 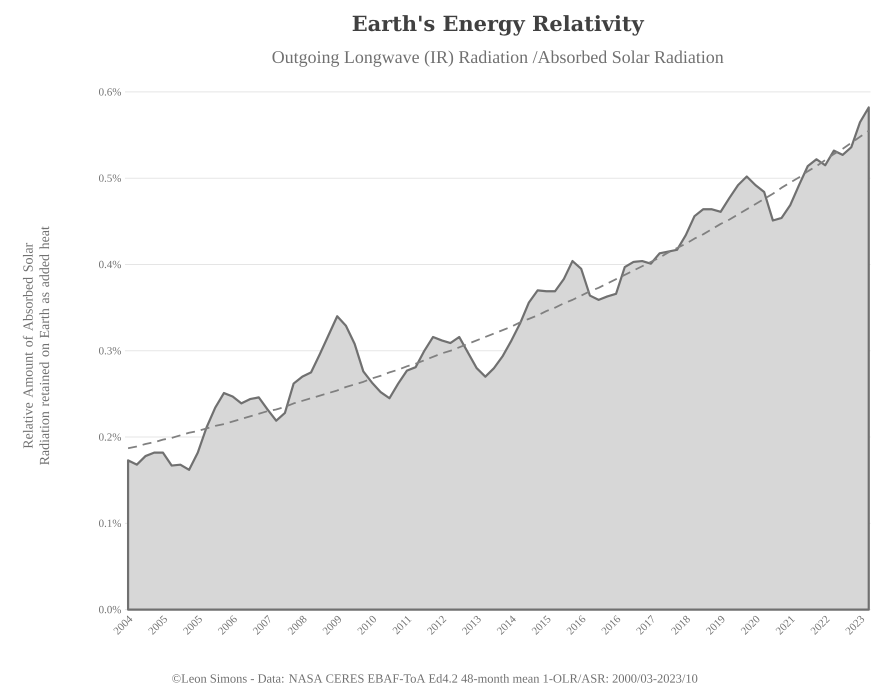 I want to click on y-tick-label: 0.3%, so click(x=110, y=351).